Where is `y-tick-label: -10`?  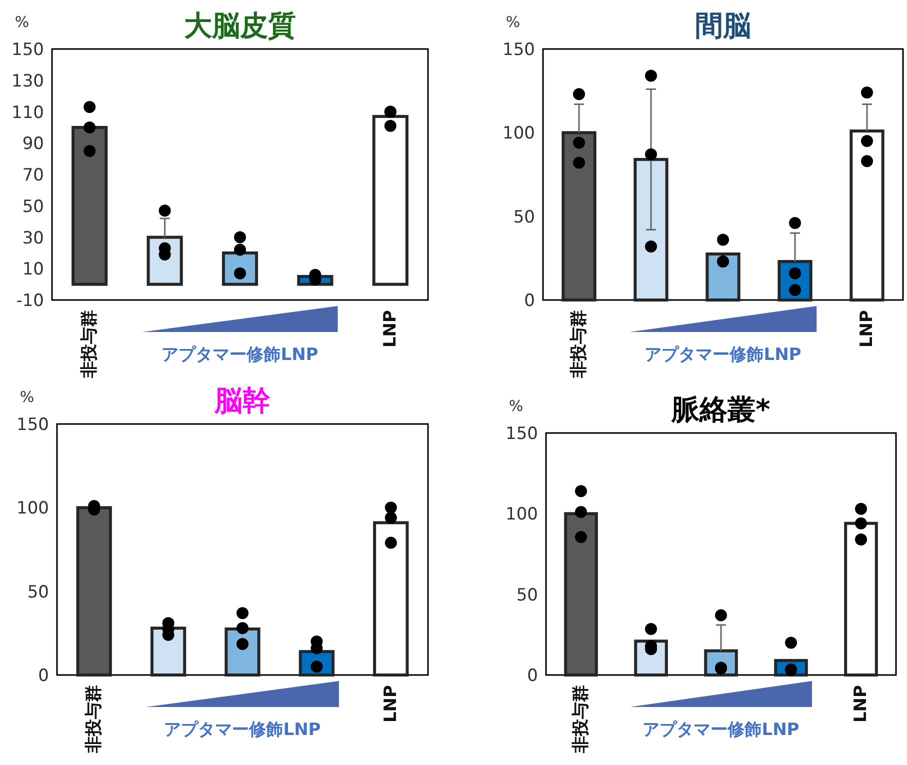 y-tick-label: -10 is located at coordinates (30, 301).